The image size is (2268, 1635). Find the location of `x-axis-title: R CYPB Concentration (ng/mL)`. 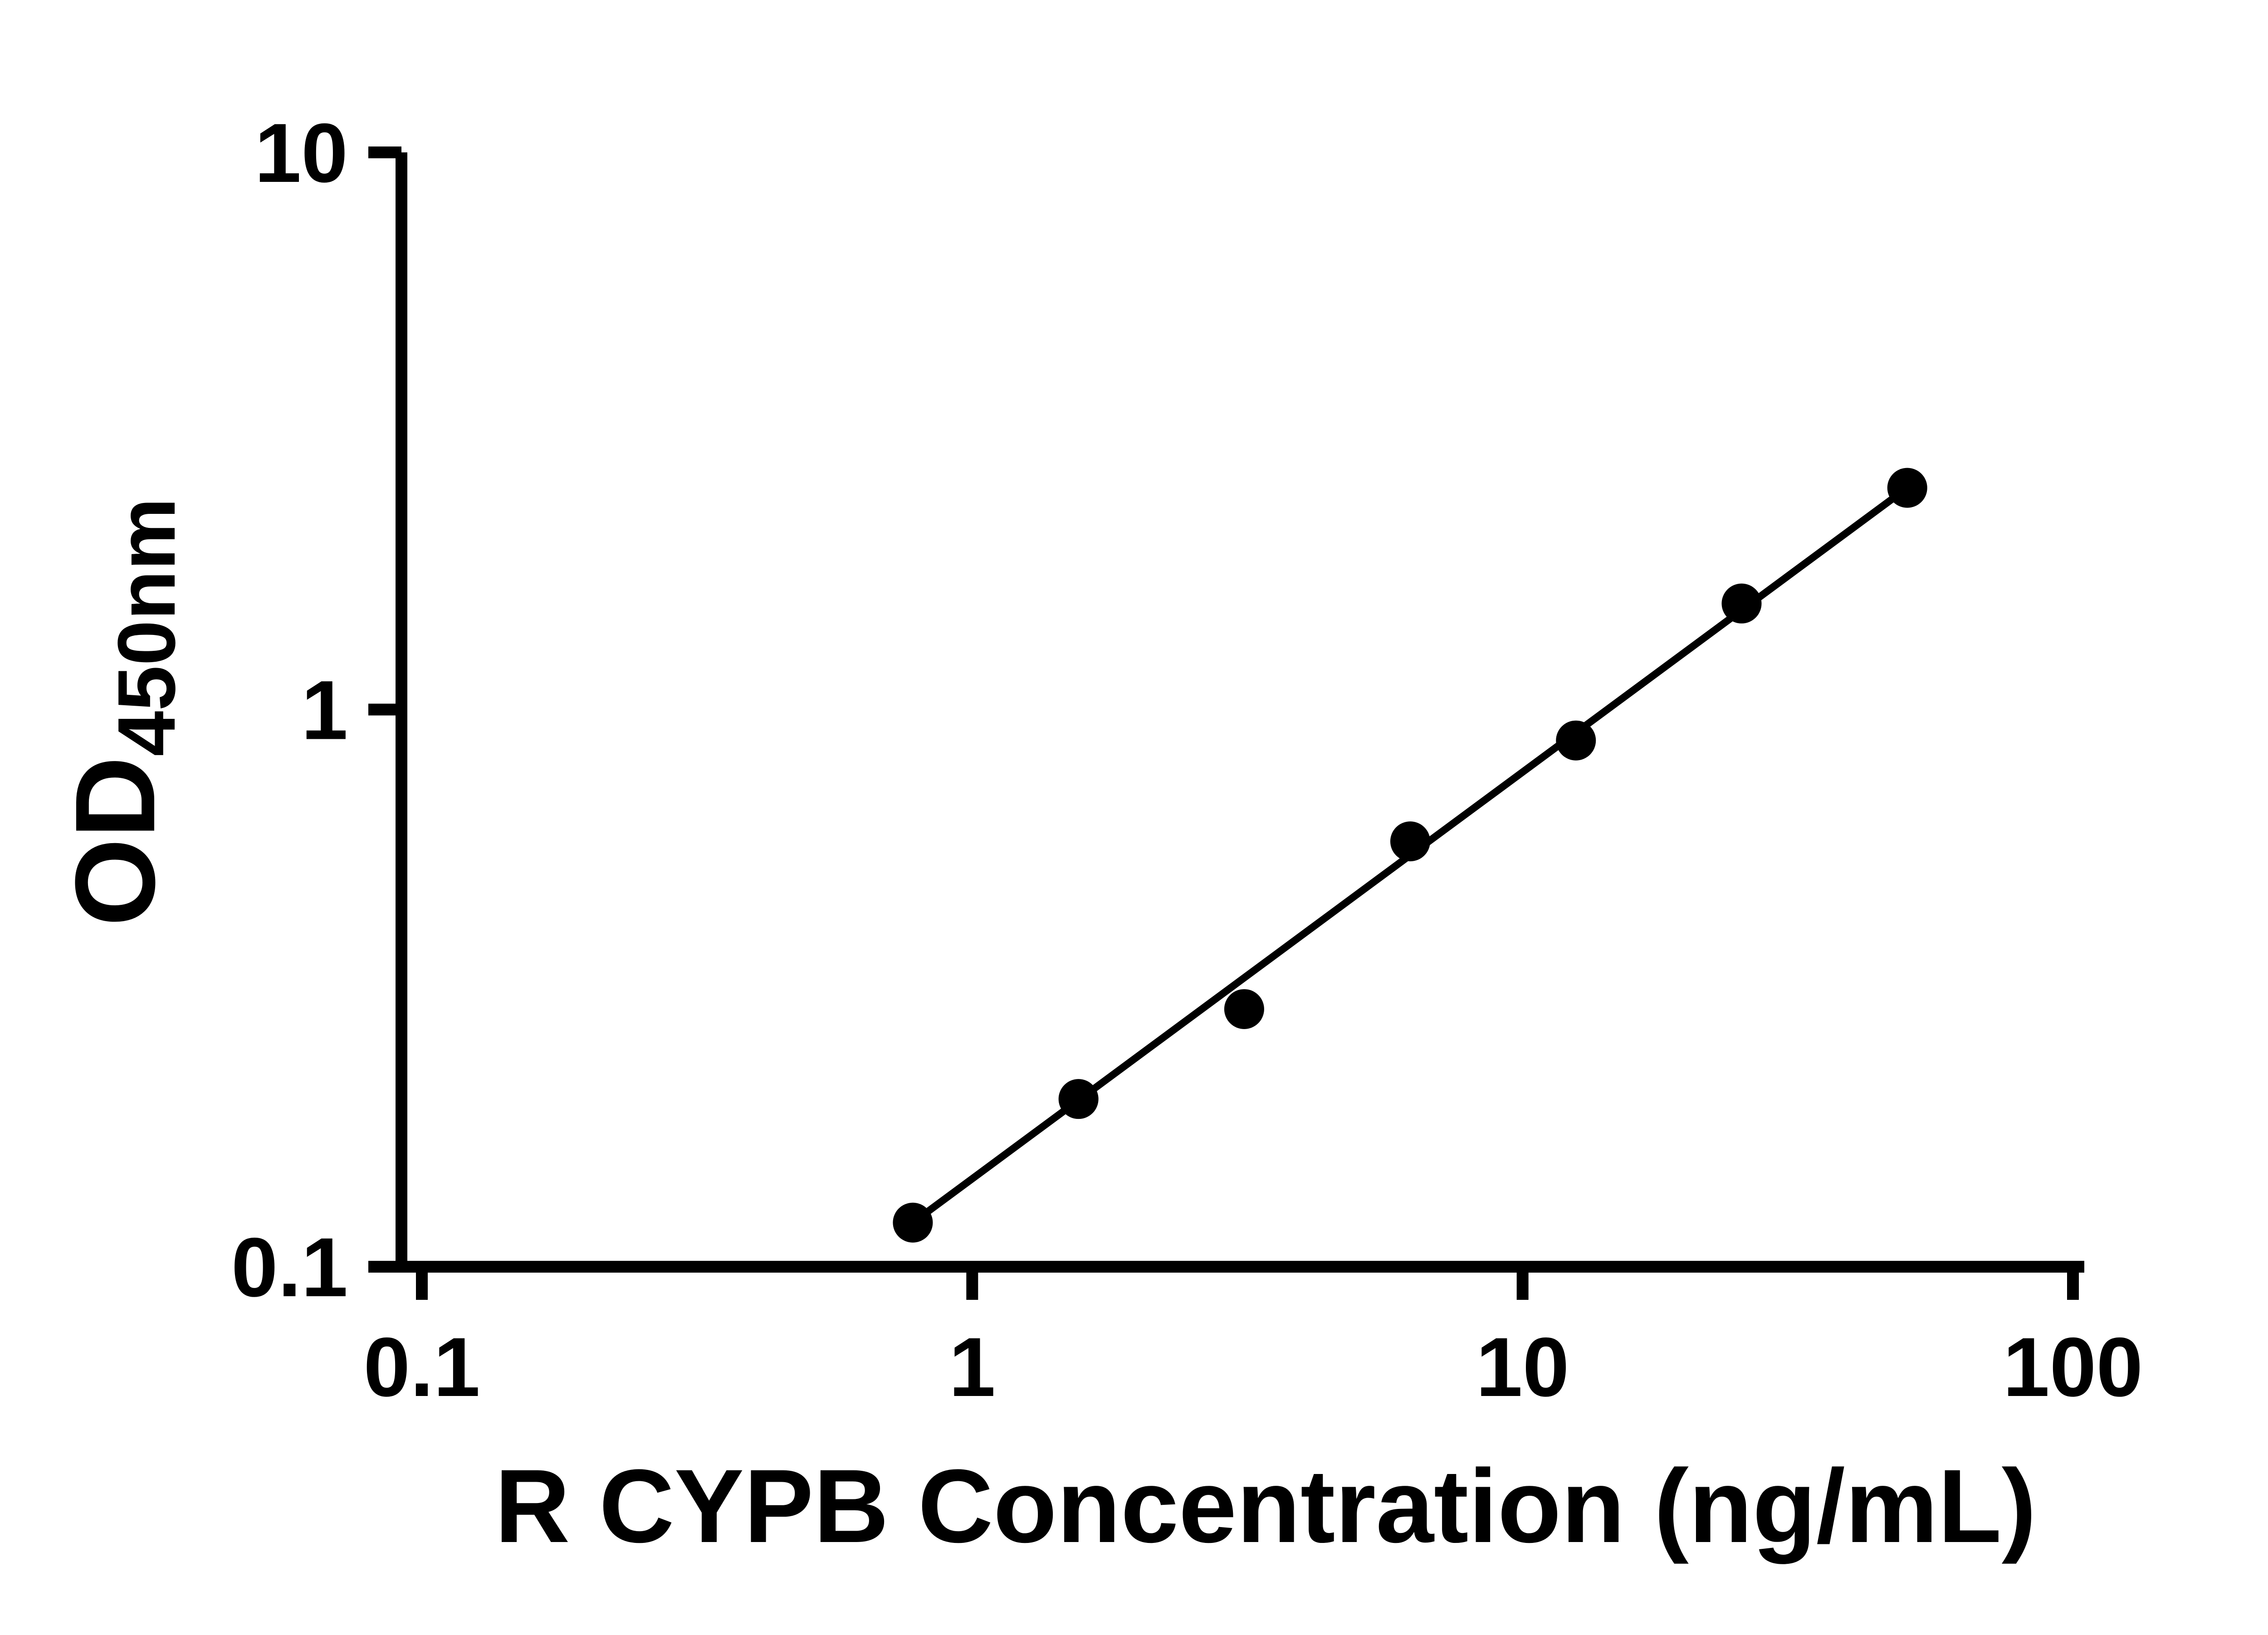

x-axis-title: R CYPB Concentration (ng/mL) is located at coordinates (1266, 1506).